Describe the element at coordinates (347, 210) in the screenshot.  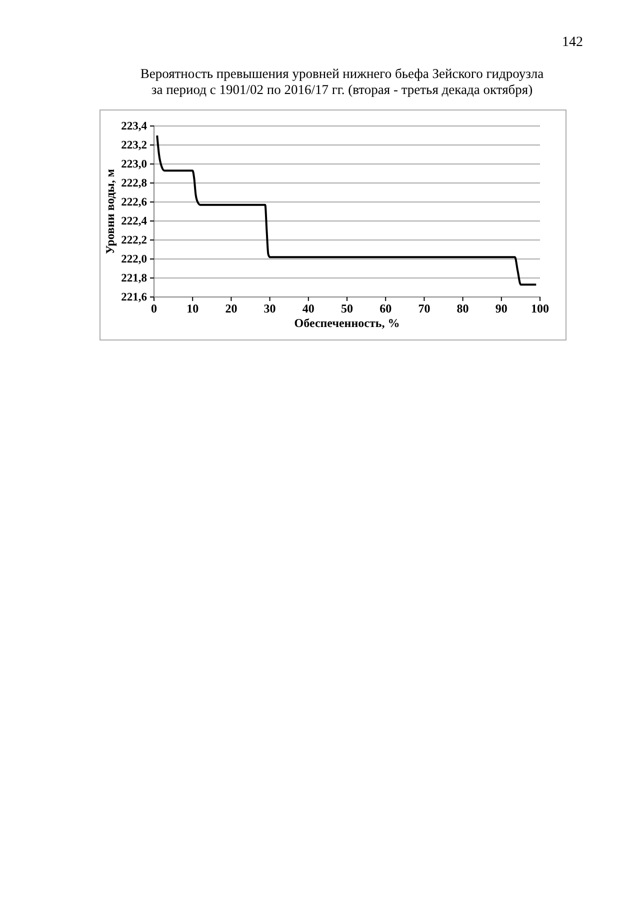
I see `line-series` at that location.